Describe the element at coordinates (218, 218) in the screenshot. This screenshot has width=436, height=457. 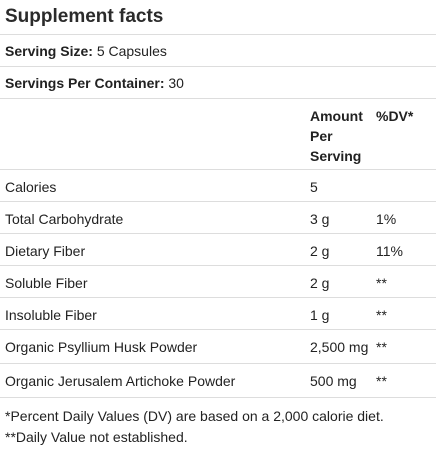
I see `table-row: Total Carbohydrate 3 g 1%` at that location.